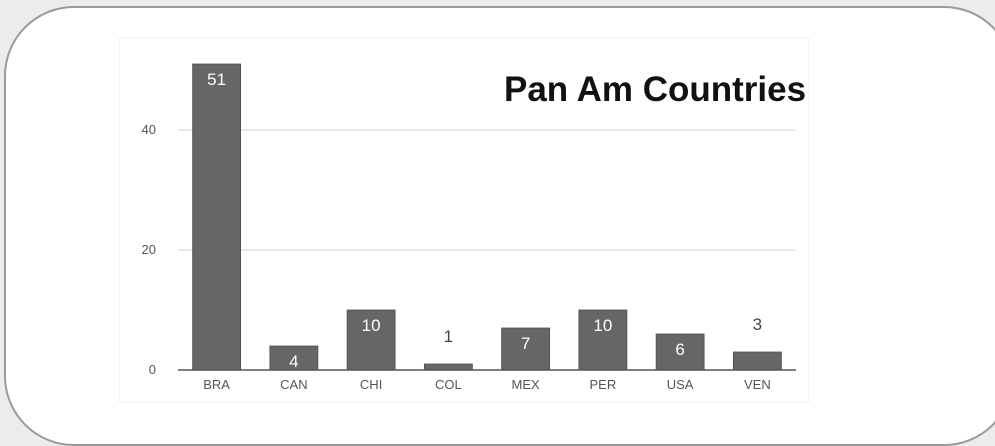 The width and height of the screenshot is (995, 446). Describe the element at coordinates (293, 384) in the screenshot. I see `x-tick-label: CAN` at that location.